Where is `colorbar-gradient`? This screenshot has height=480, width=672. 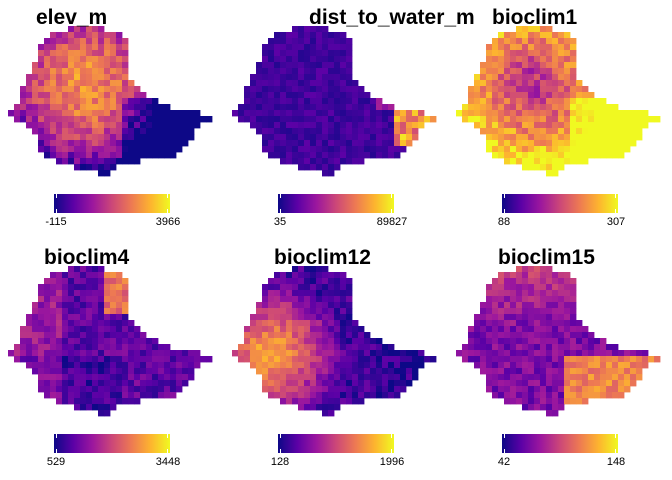 colorbar-gradient is located at coordinates (336, 443).